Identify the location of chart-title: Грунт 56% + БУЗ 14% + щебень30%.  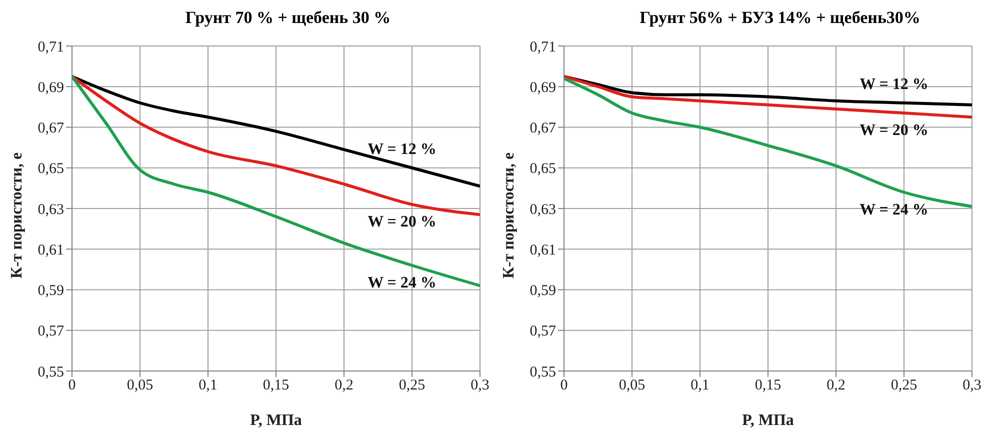
(780, 18).